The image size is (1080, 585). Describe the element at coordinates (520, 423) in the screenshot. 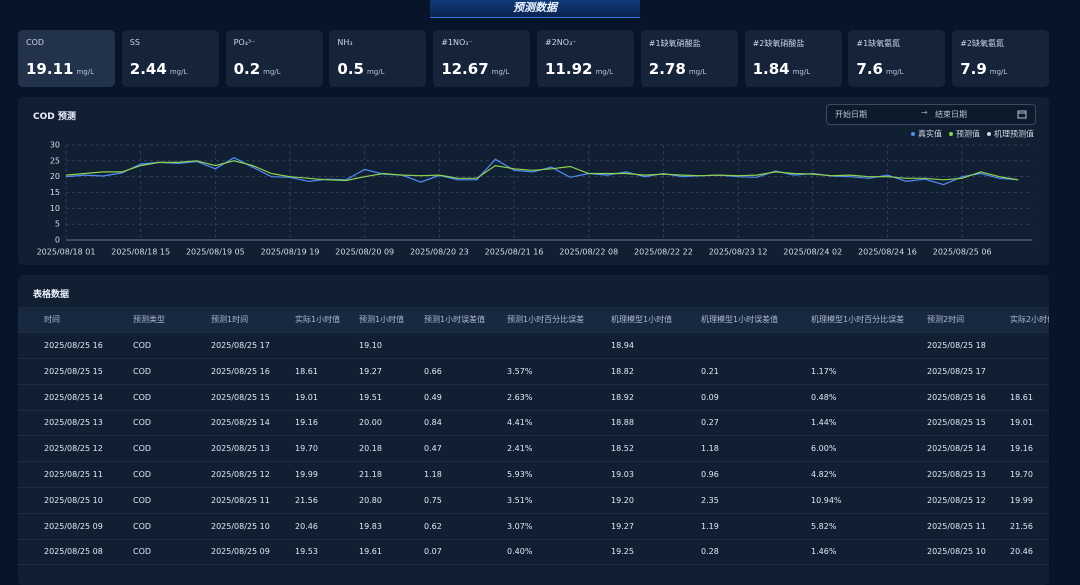

I see `table-cell: 4.41%` at that location.